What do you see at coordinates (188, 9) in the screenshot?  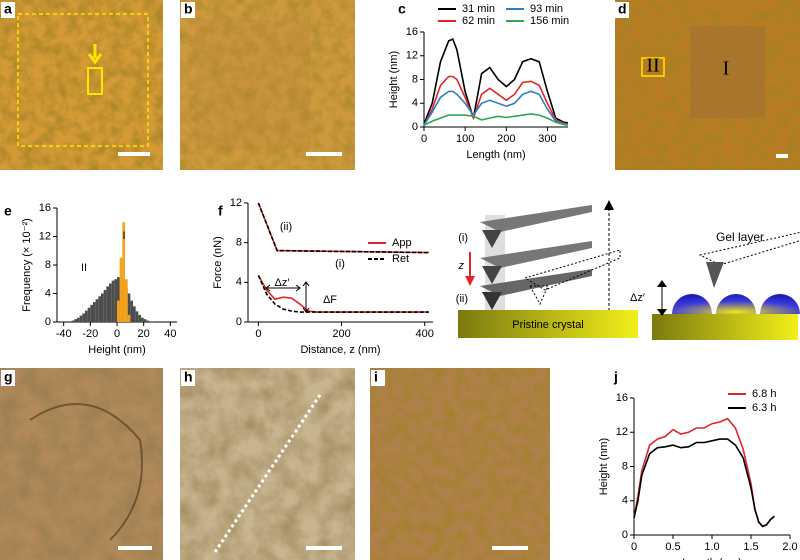 I see `panel-label: b` at bounding box center [188, 9].